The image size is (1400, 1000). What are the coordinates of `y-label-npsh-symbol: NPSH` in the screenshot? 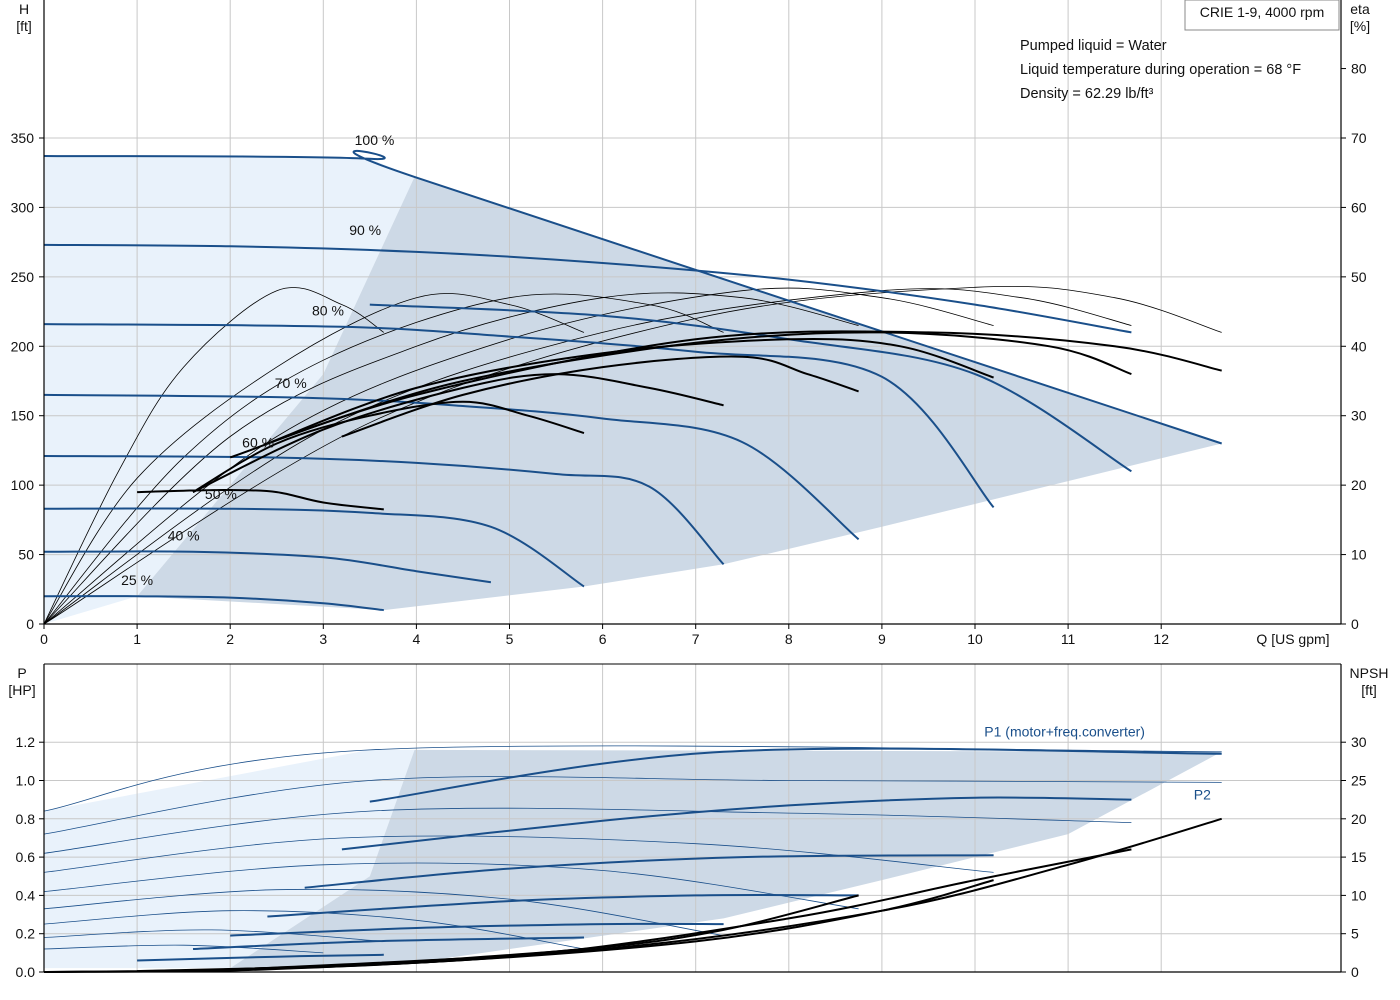 It's located at (1369, 673).